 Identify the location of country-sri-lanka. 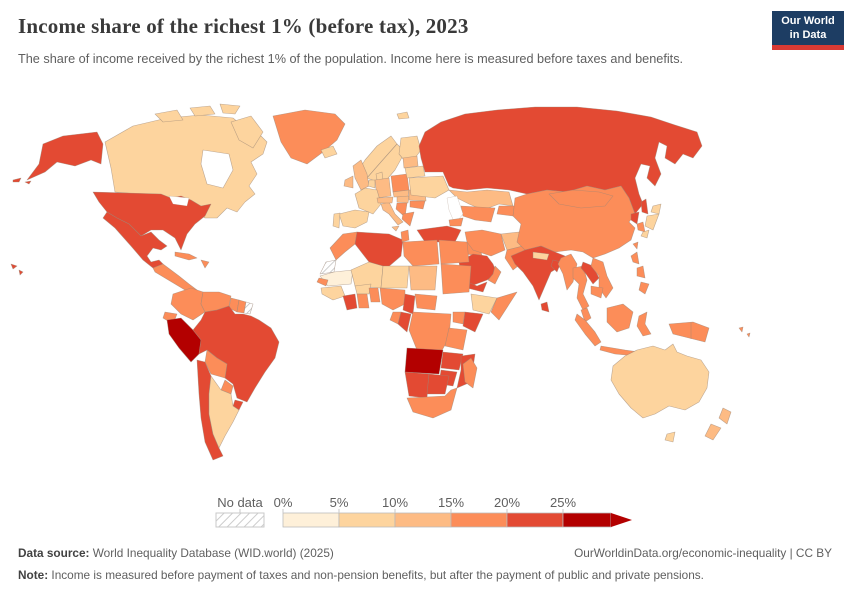
(545, 307).